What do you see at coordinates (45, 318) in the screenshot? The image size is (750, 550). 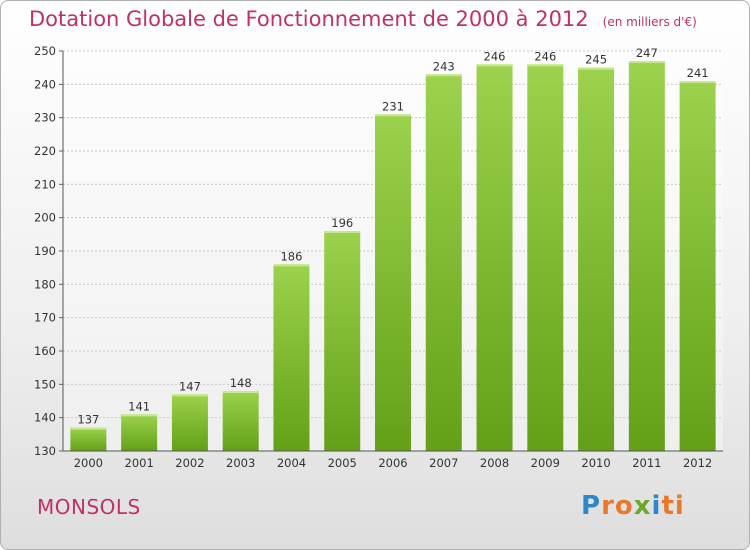 I see `y-tick-label: 170` at bounding box center [45, 318].